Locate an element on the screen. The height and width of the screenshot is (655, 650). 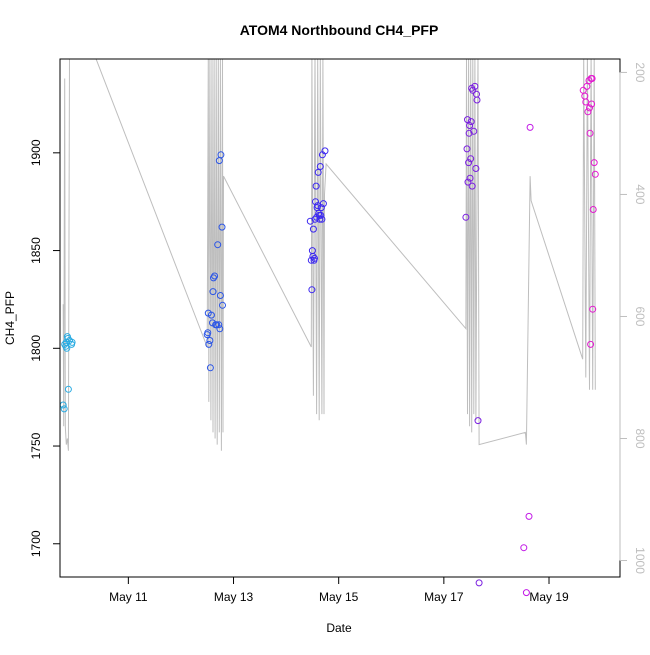
y-tick-label: 1900 is located at coordinates (36, 152).